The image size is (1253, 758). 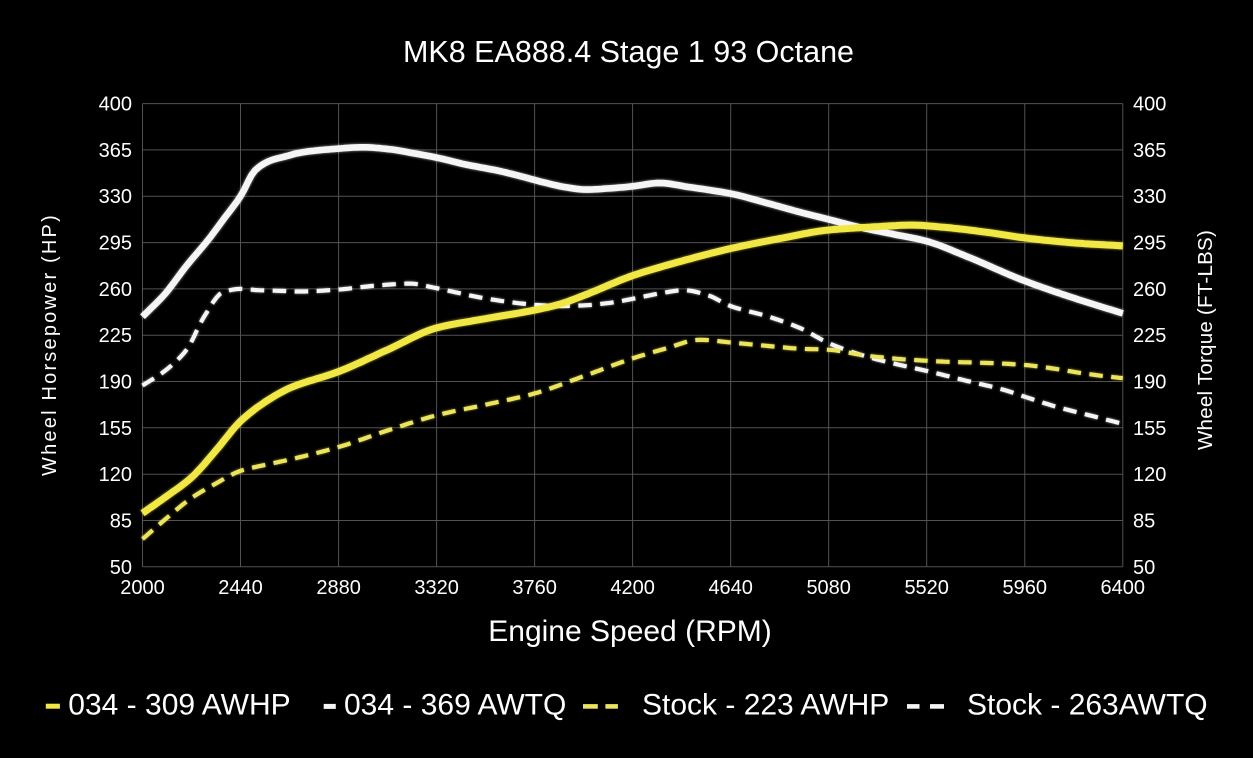 I want to click on svg-text: Stock - 263AWTQ, so click(x=1087, y=705).